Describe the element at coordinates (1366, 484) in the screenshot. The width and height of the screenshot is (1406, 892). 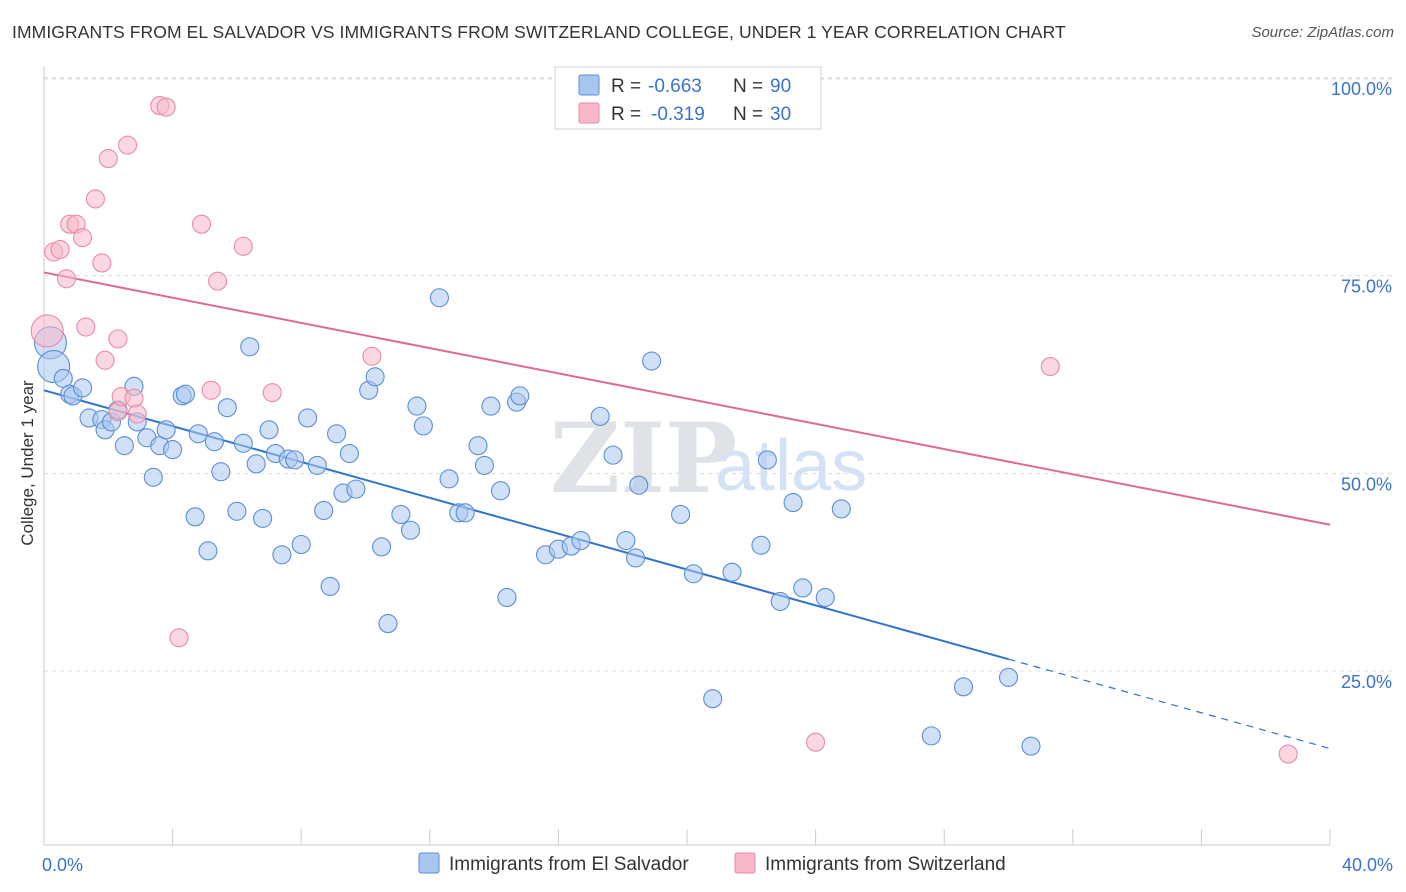
I see `y-tick-label-1: 50.0%` at that location.